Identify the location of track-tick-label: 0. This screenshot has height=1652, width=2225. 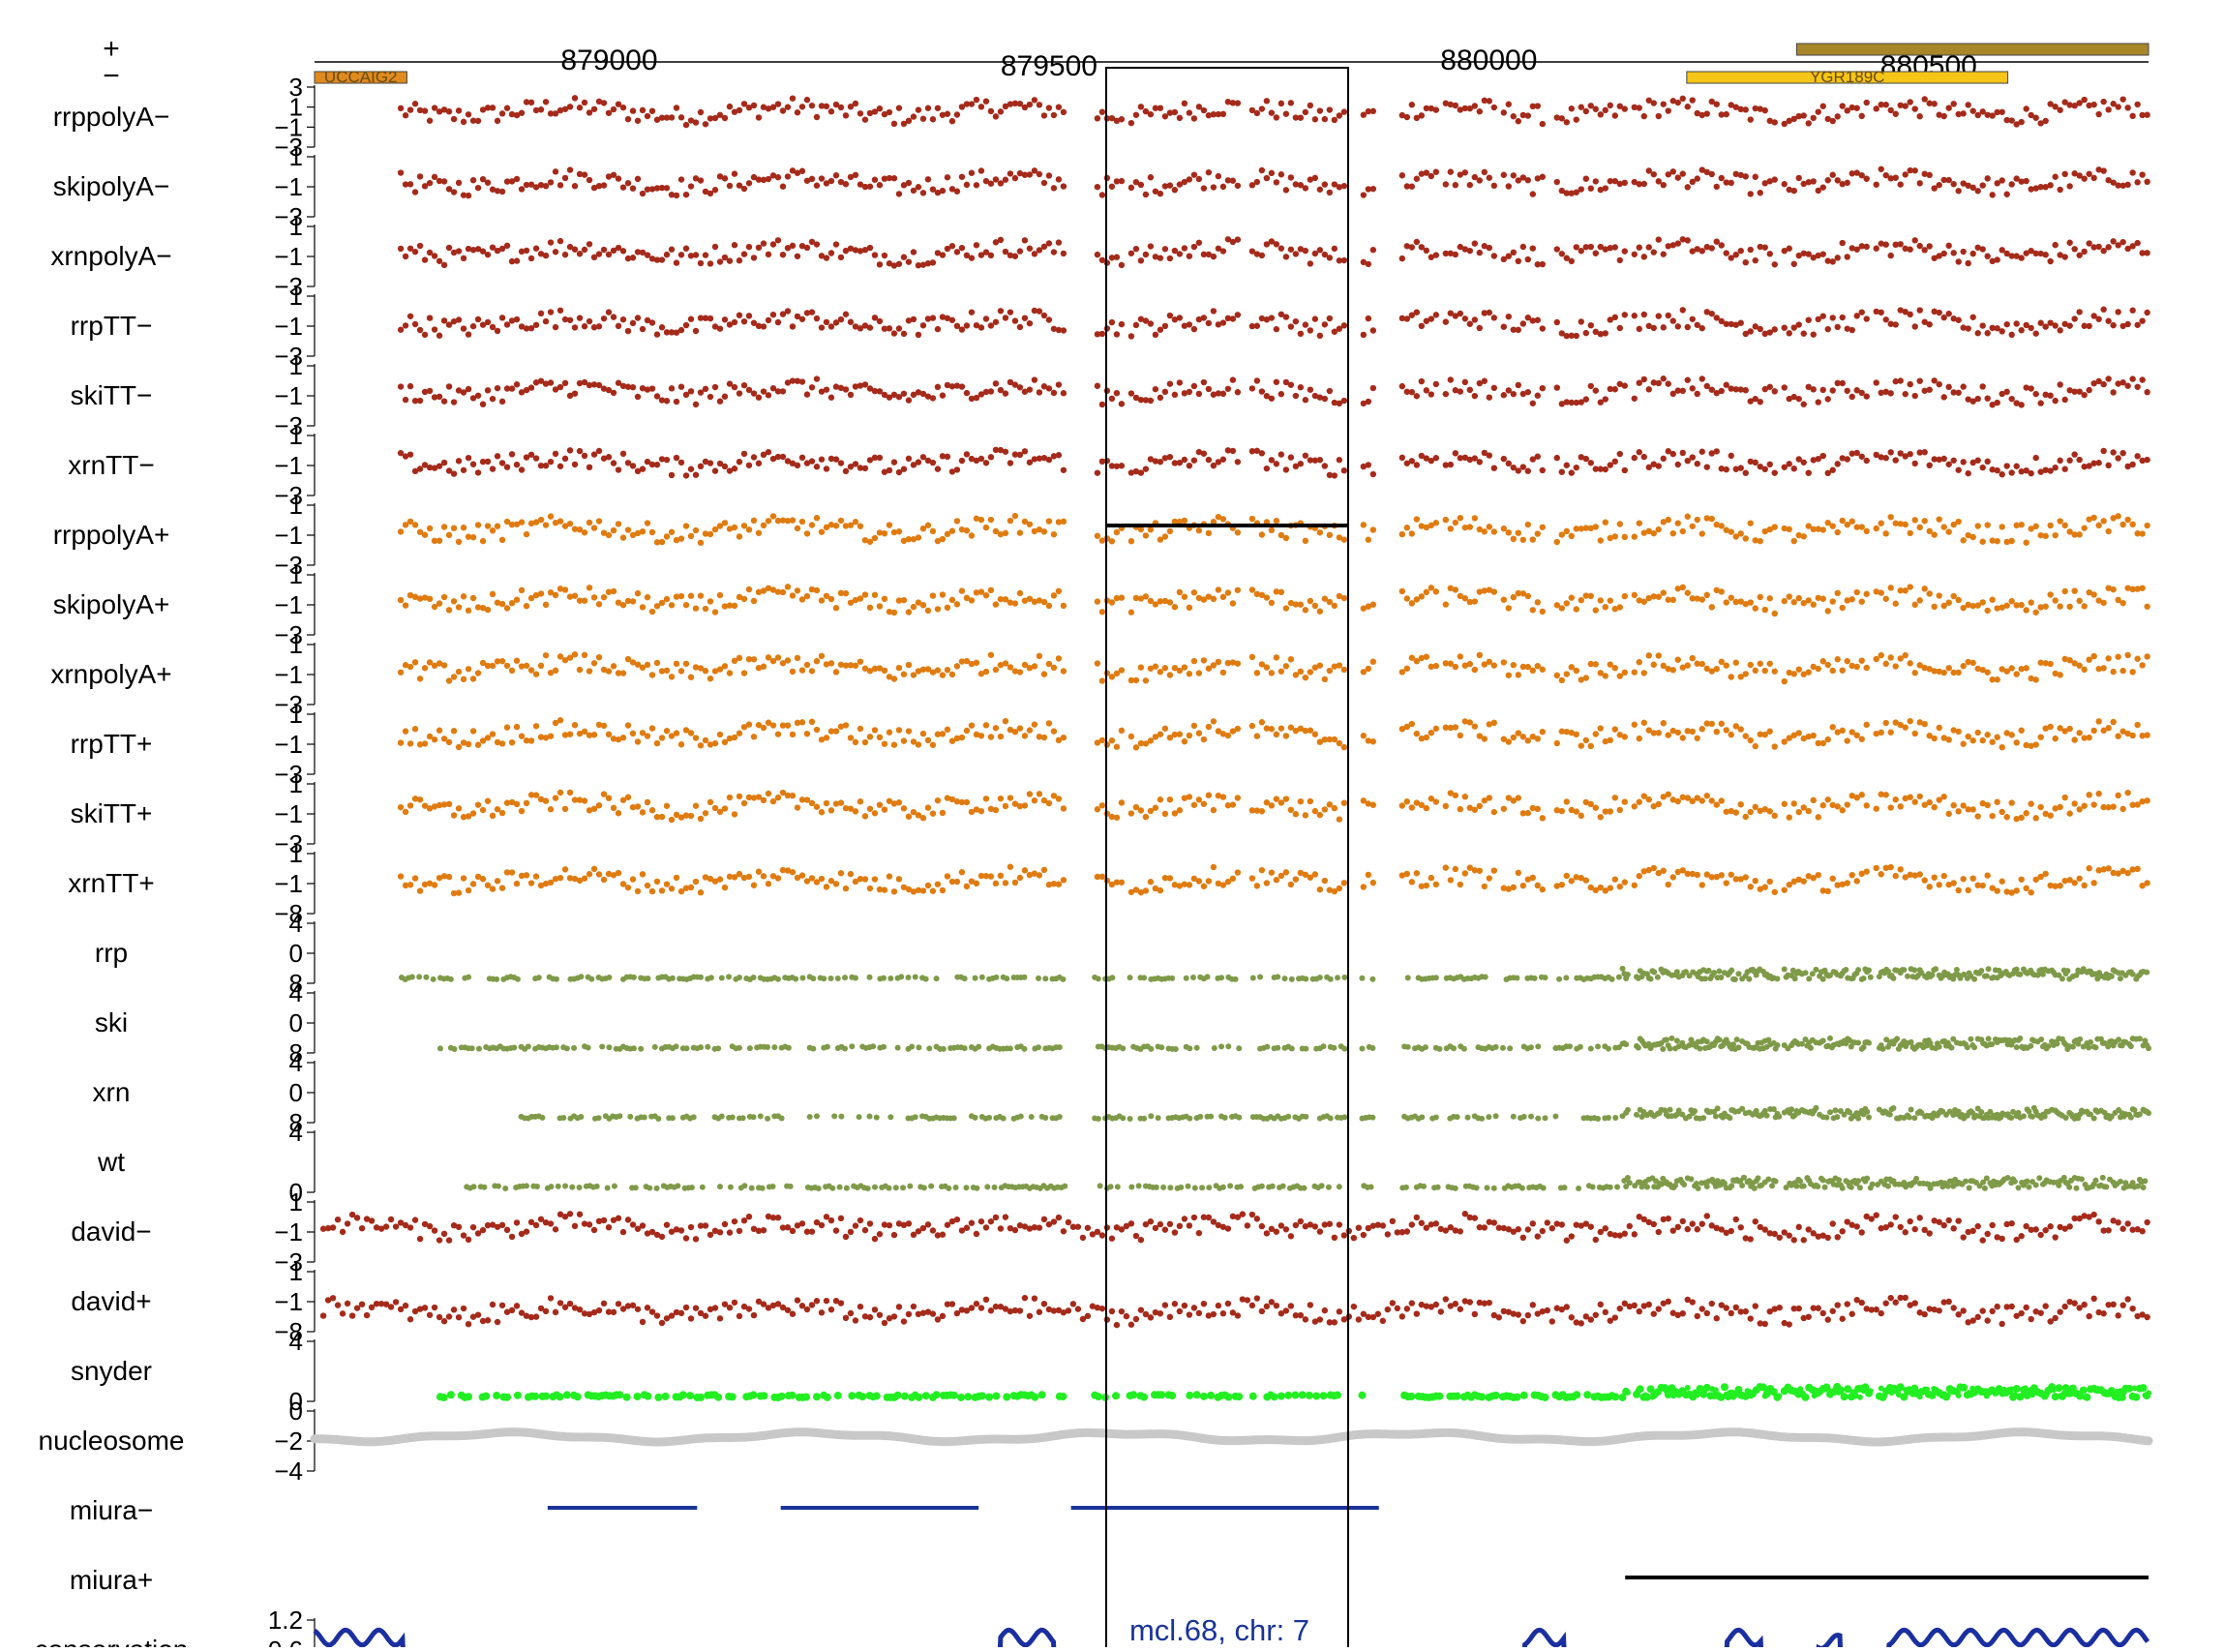
(296, 1023).